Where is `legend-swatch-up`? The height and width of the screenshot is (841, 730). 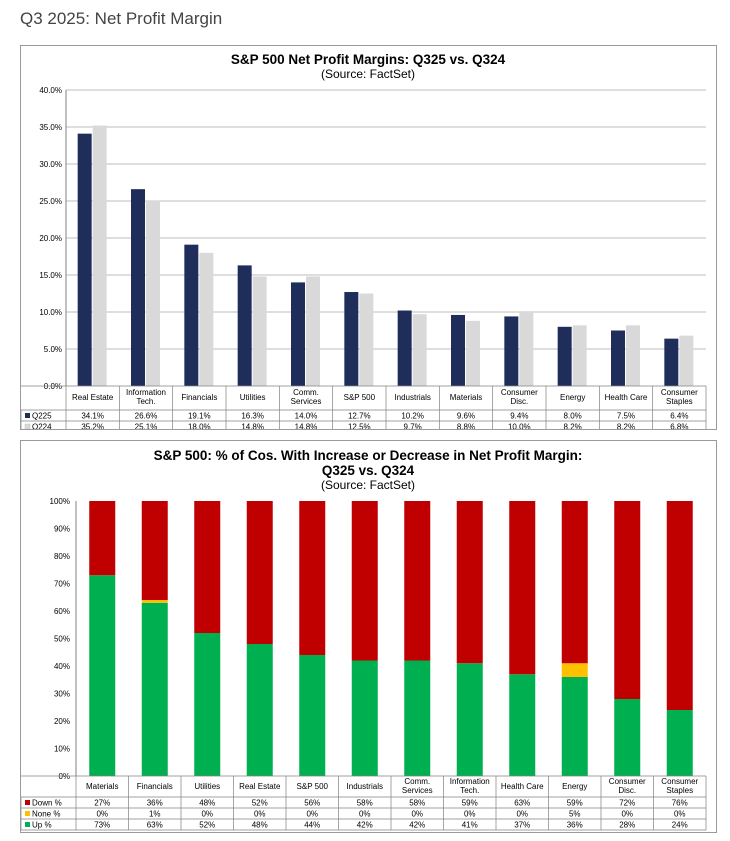
legend-swatch-up is located at coordinates (27, 824).